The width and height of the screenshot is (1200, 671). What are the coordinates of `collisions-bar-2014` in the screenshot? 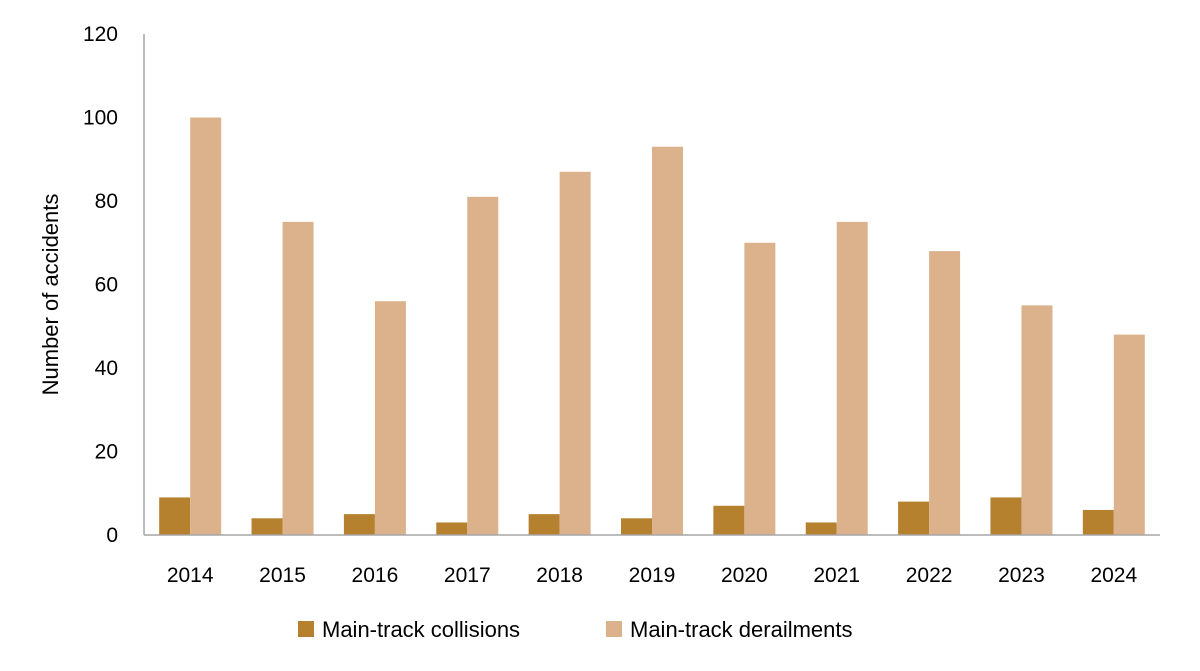 It's located at (174, 516).